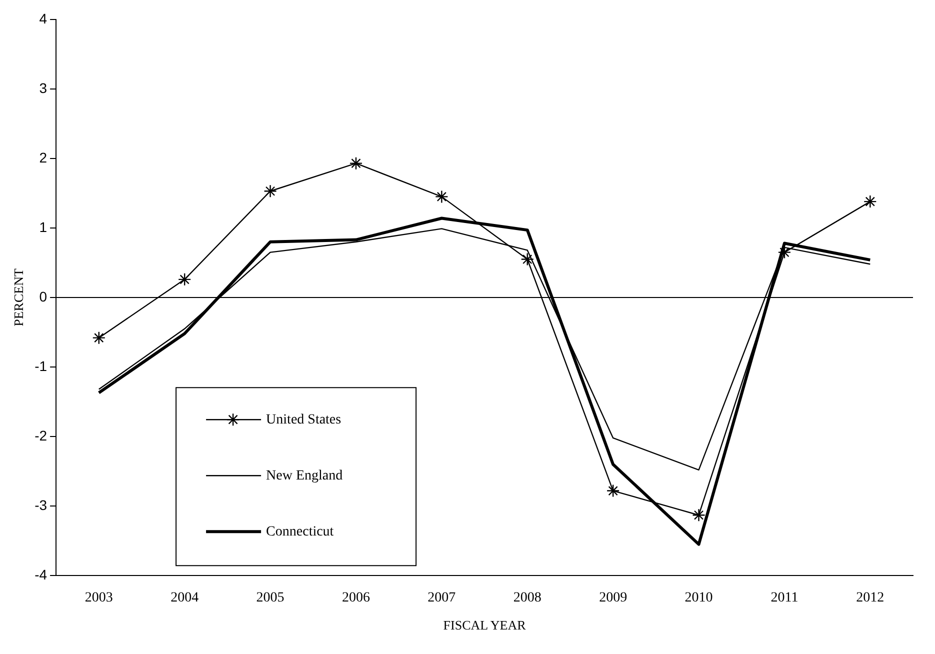 The height and width of the screenshot is (654, 935). I want to click on y-axis-title: PERCENT, so click(18, 297).